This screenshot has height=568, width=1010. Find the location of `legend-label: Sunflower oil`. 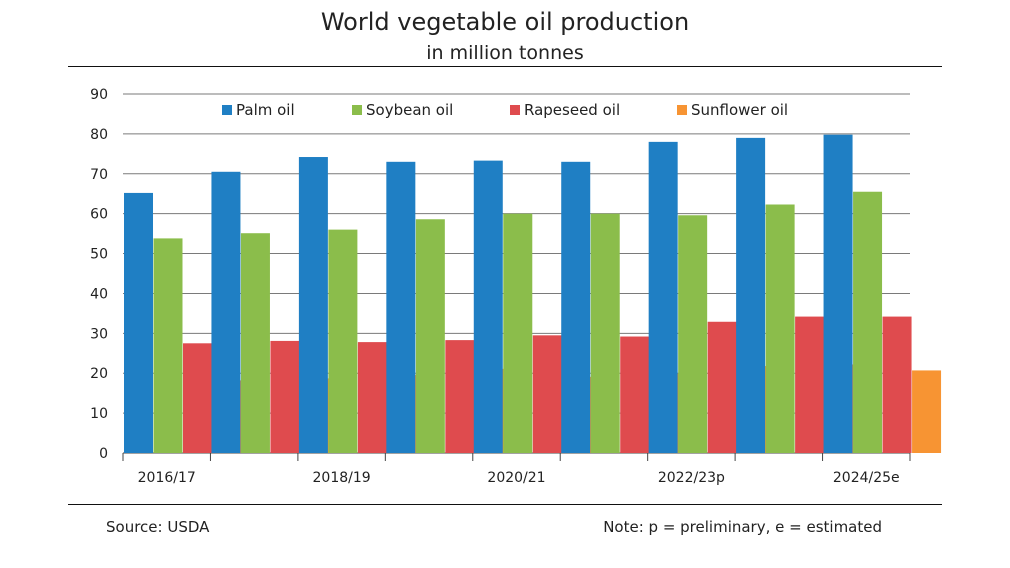

legend-label: Sunflower oil is located at coordinates (739, 110).